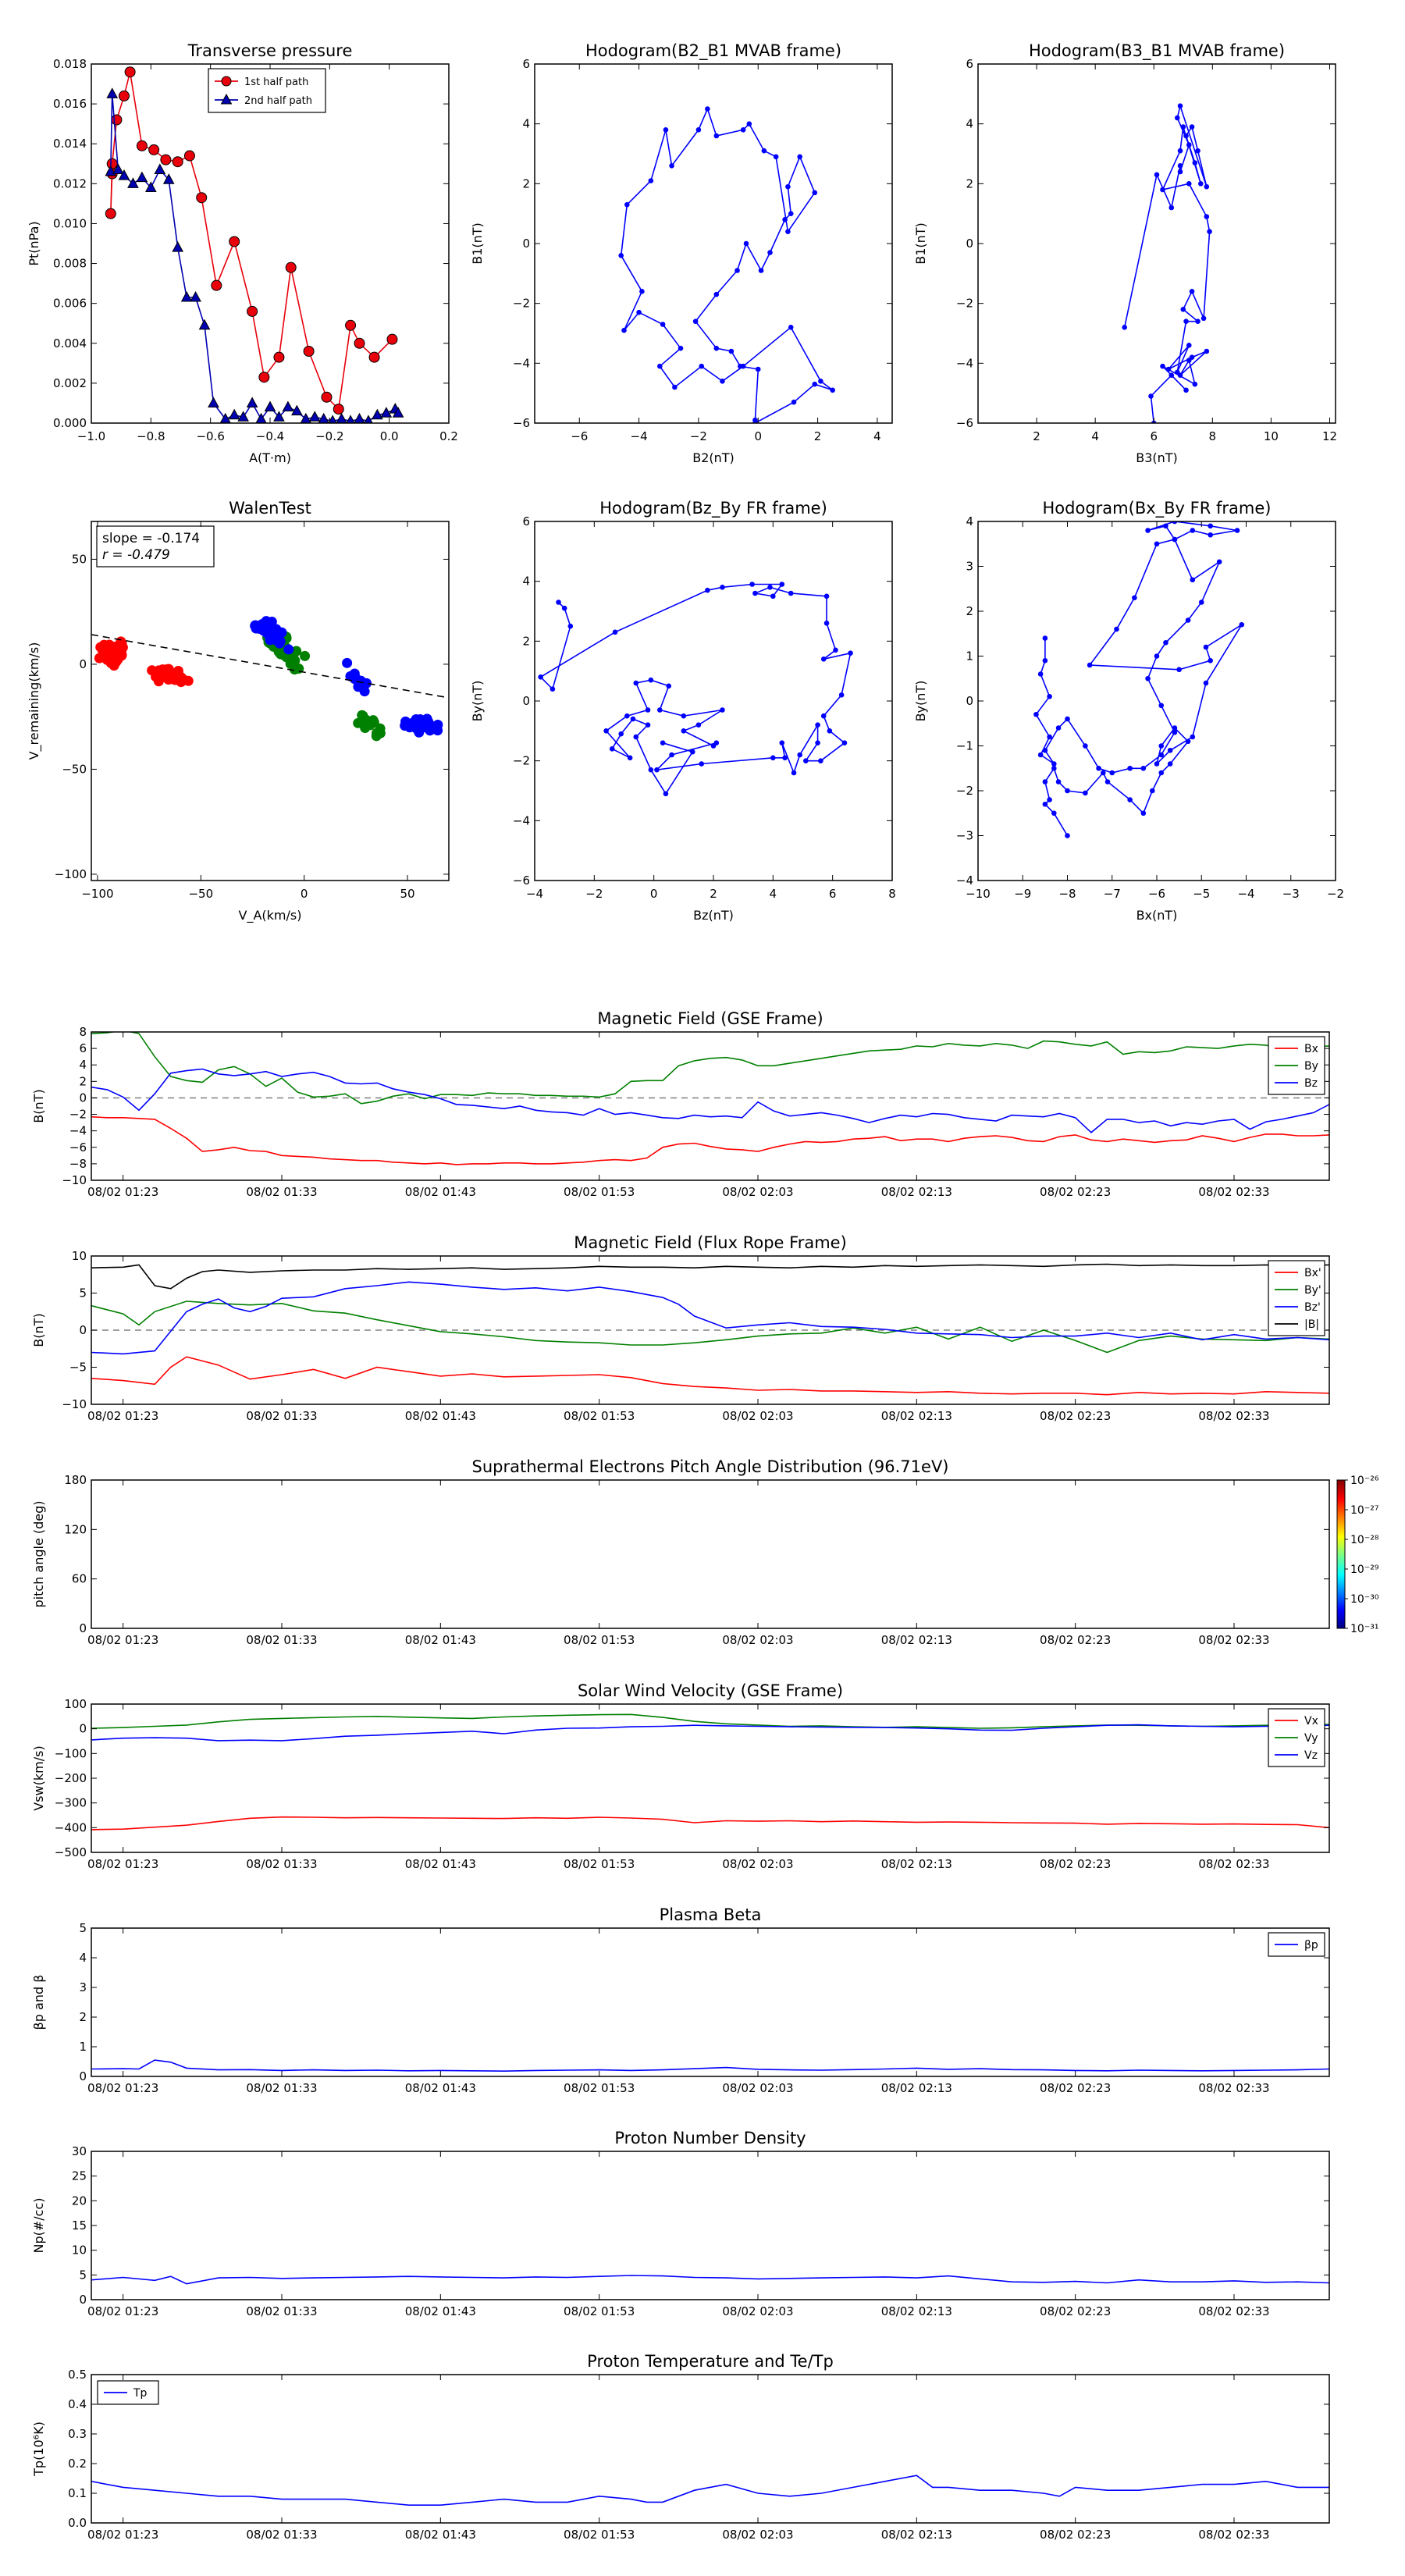 The image size is (1405, 2576). Describe the element at coordinates (270, 508) in the screenshot. I see `chart-title: WalenTest` at that location.